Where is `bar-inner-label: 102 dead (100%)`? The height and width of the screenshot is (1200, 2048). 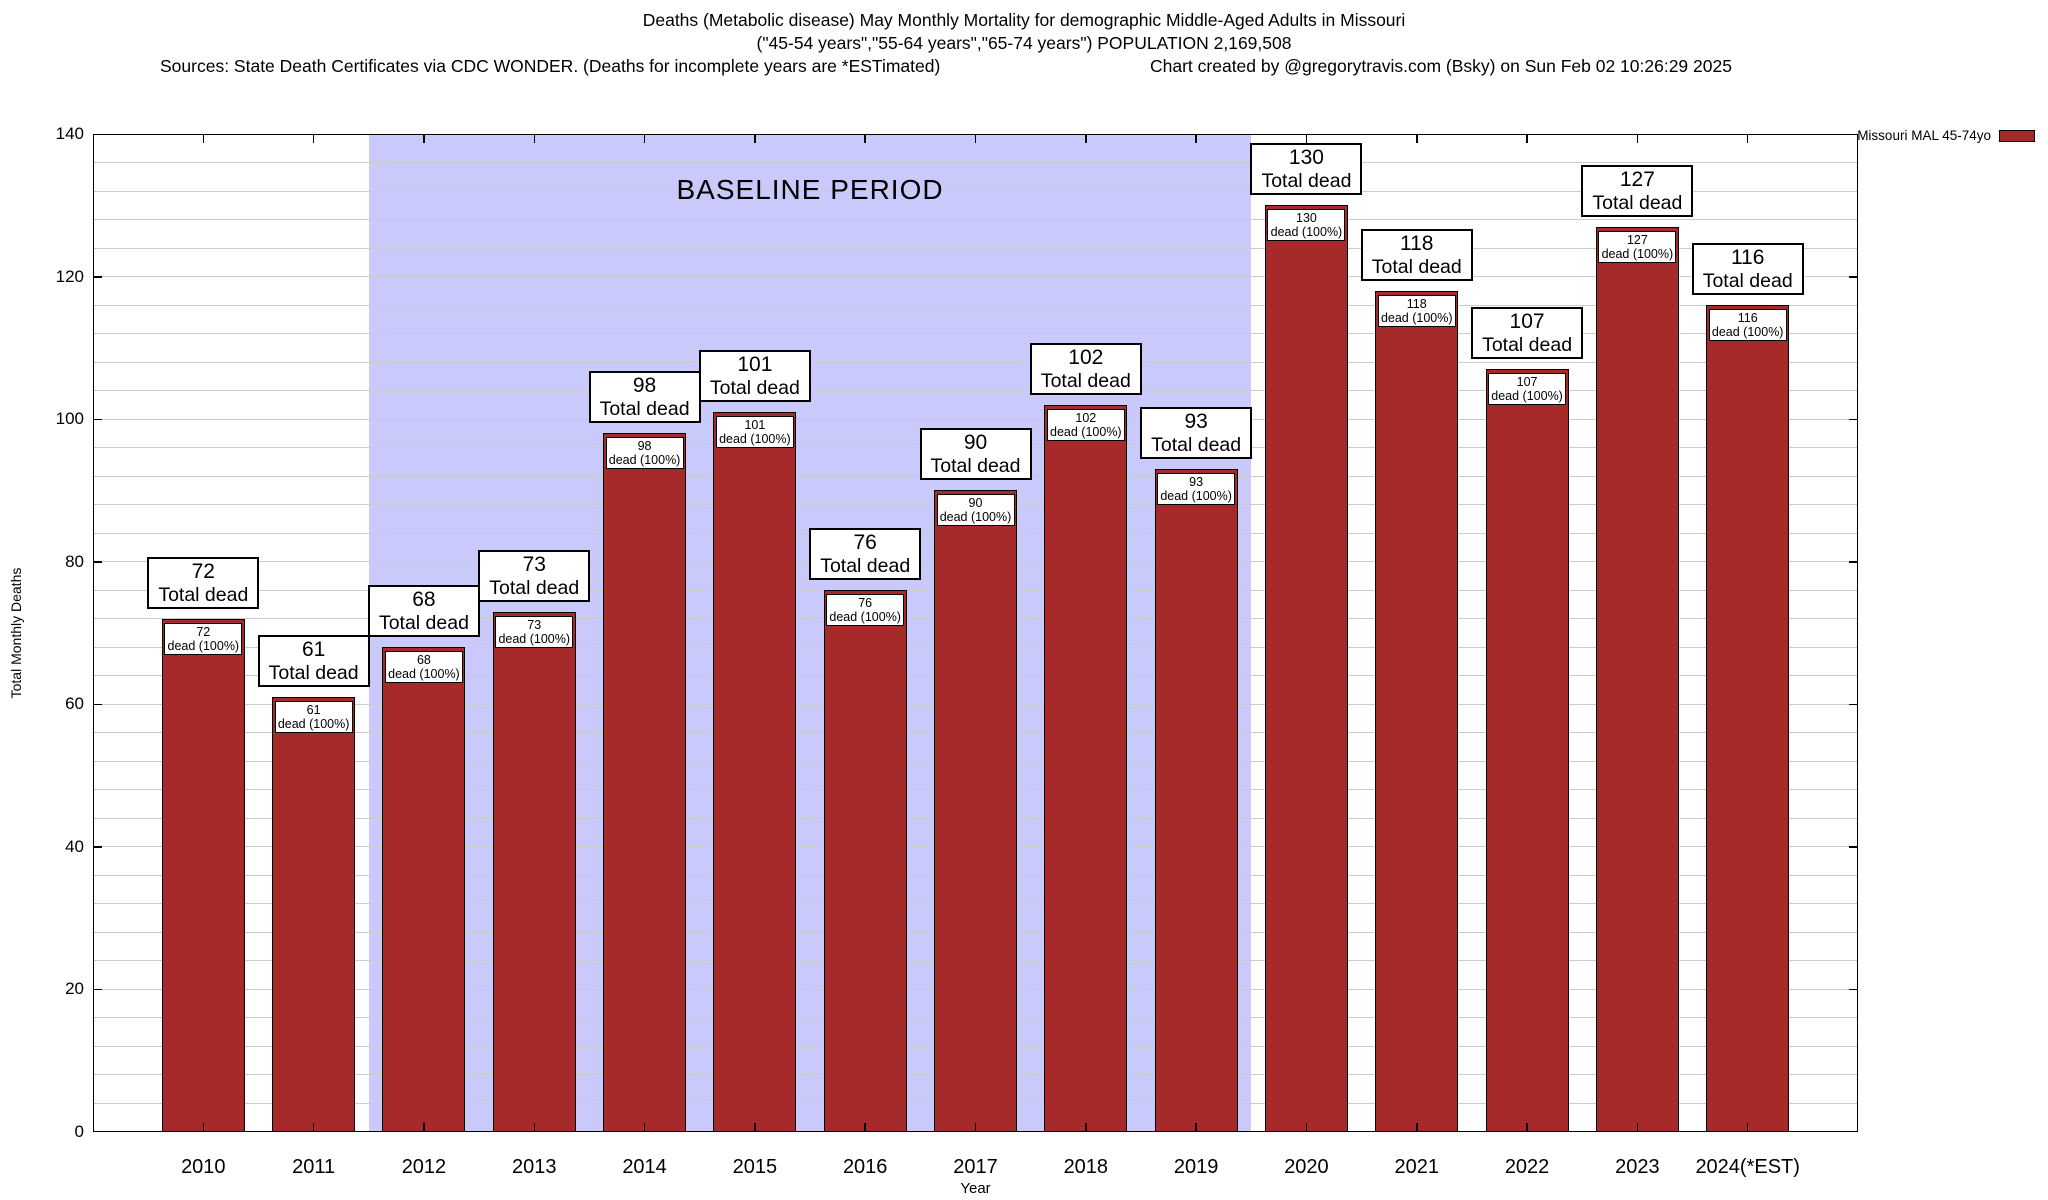
bar-inner-label: 102 dead (100%) is located at coordinates (1085, 424).